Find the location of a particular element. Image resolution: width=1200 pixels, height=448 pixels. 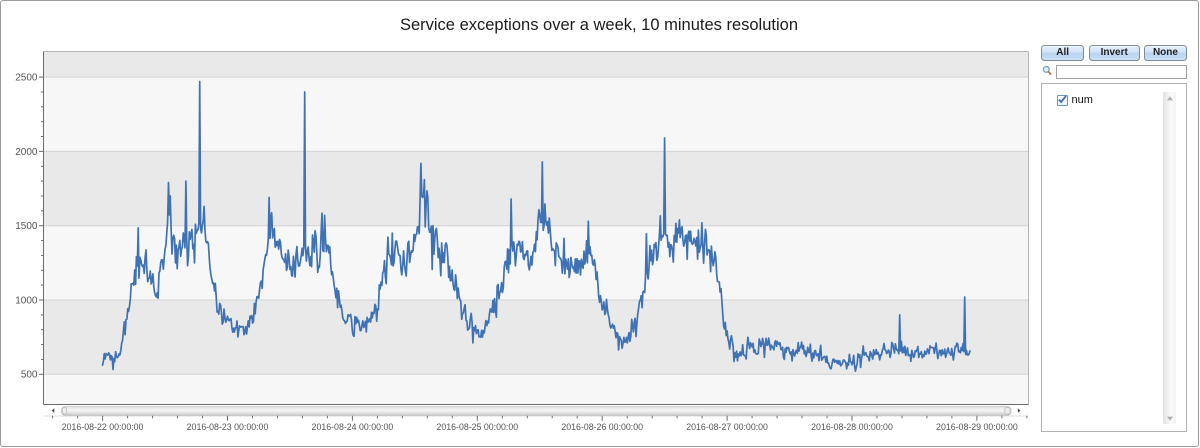

svg-text: 2500 is located at coordinates (26, 78).